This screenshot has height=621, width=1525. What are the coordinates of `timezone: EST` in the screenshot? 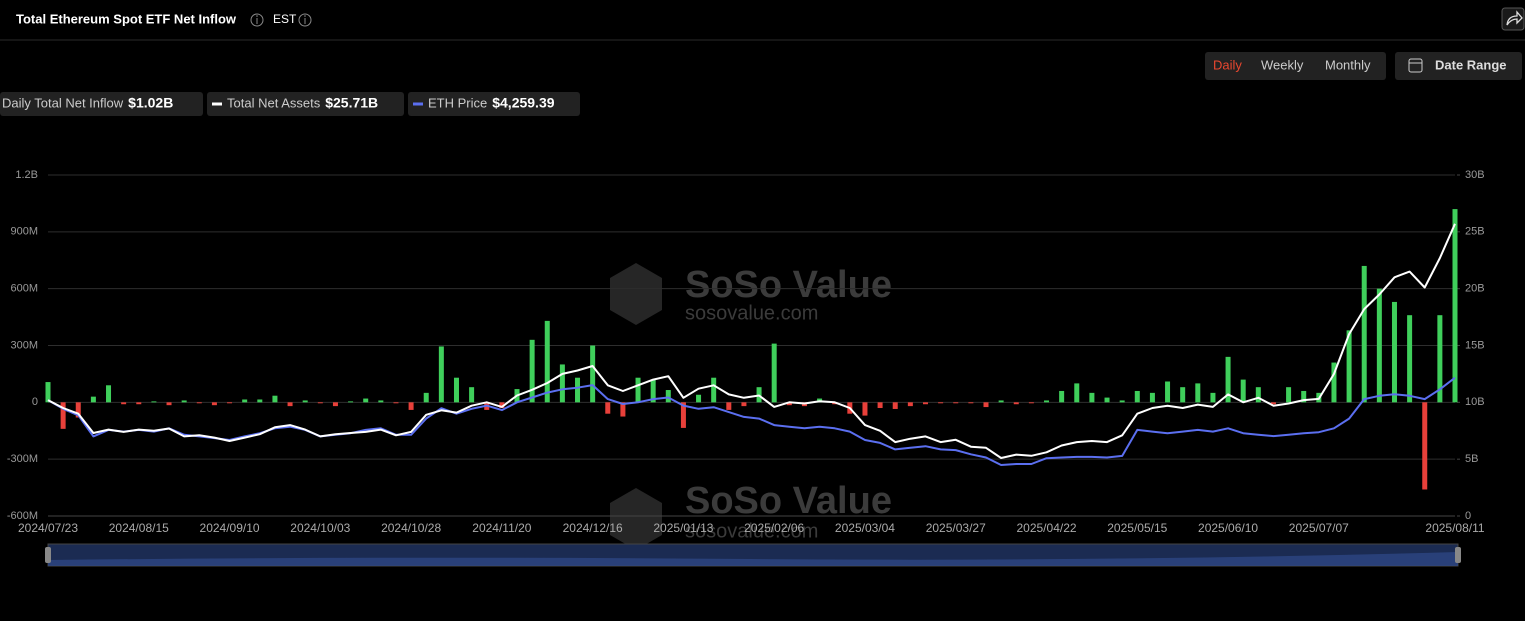 It's located at (285, 19).